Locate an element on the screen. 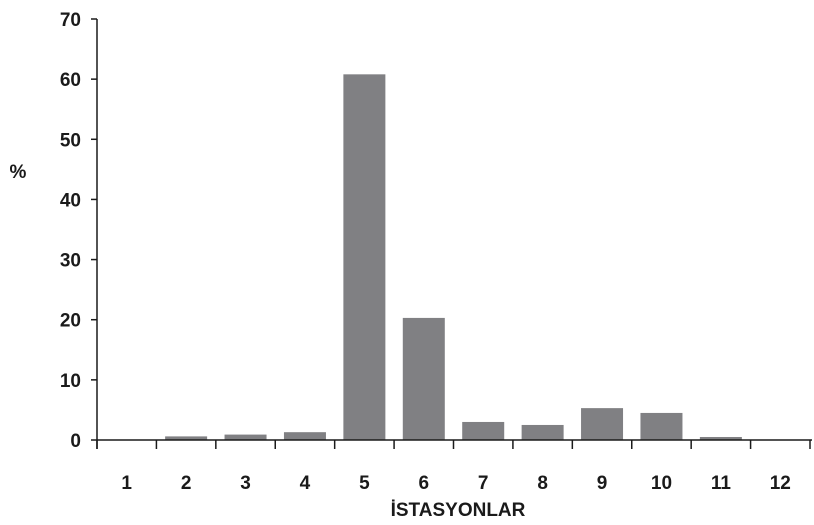 This screenshot has width=814, height=525. y-tick-label: 60 is located at coordinates (70, 80).